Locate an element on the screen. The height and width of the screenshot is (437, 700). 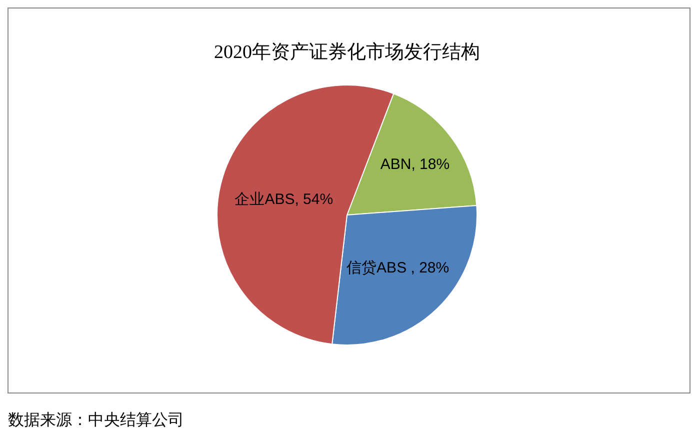
slice-label: ABN, 18% is located at coordinates (415, 165).